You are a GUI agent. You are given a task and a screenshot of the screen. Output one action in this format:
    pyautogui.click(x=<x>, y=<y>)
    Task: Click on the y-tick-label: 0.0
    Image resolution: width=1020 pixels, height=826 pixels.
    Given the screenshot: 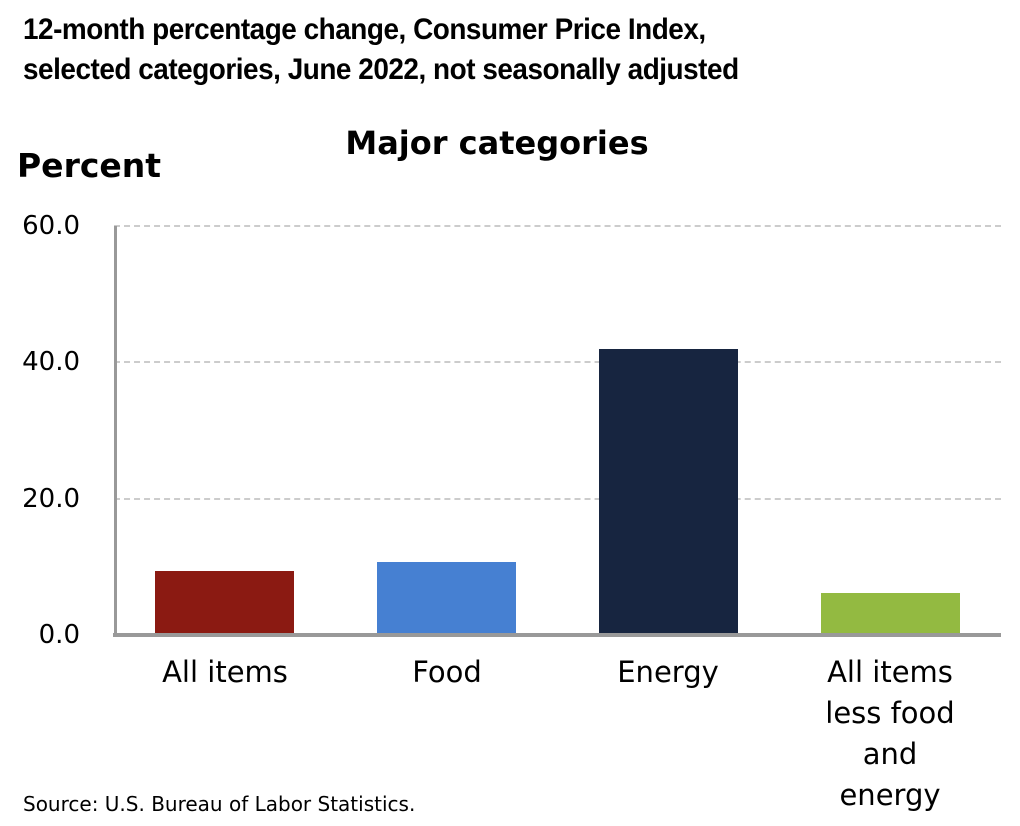 What is the action you would take?
    pyautogui.click(x=59, y=635)
    